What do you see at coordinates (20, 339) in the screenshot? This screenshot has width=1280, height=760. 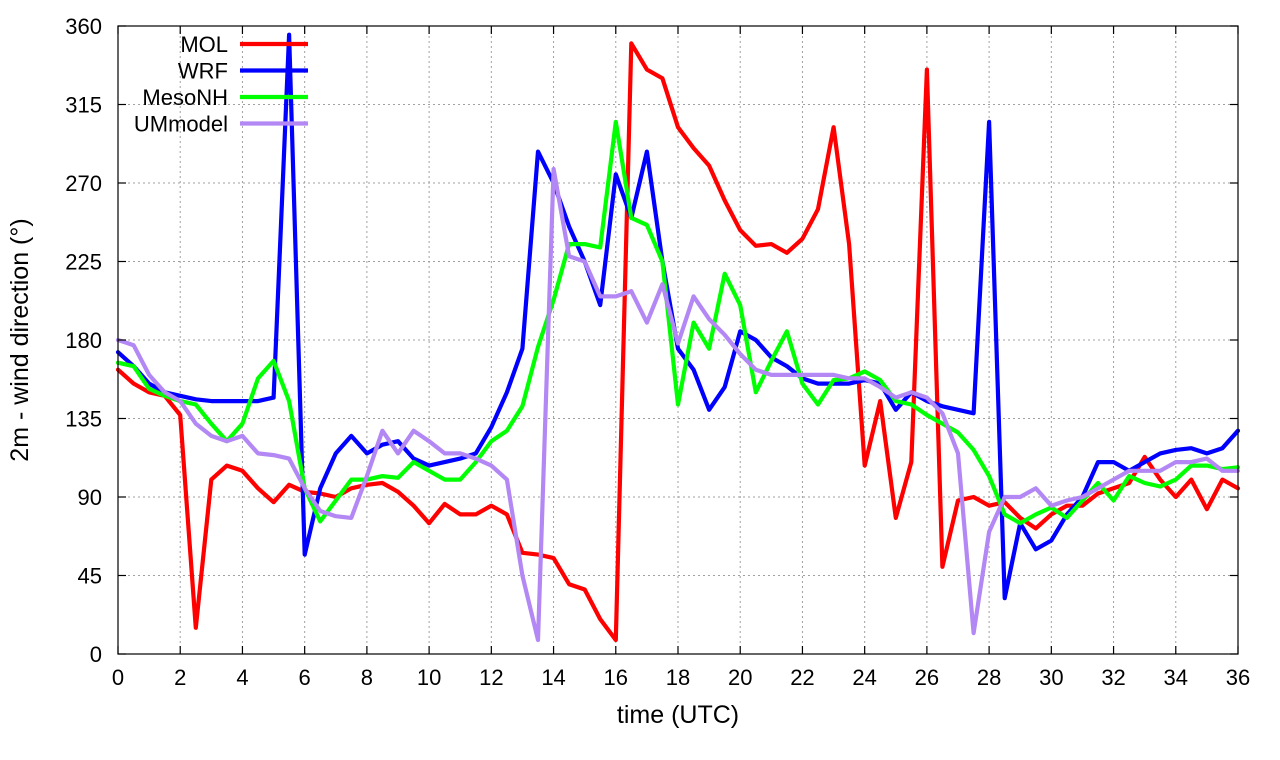 I see `y-axis-label: 2m - wind direction (°)` at bounding box center [20, 339].